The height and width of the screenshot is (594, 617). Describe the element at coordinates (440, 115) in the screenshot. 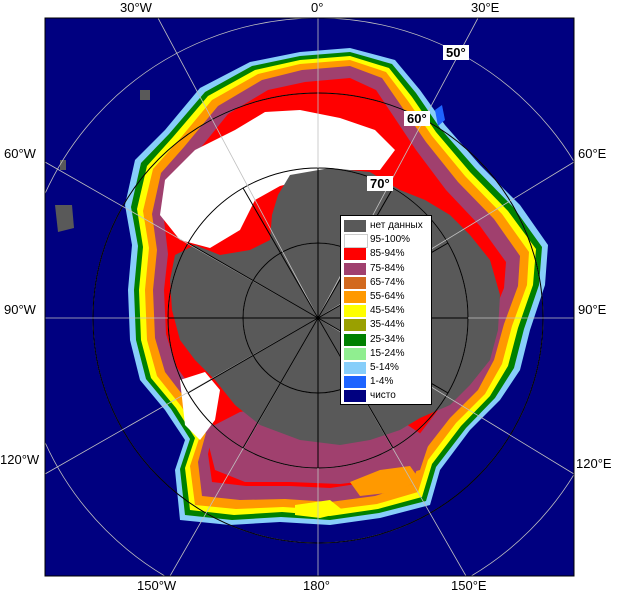

I see `land-patch-south-america-tip` at that location.